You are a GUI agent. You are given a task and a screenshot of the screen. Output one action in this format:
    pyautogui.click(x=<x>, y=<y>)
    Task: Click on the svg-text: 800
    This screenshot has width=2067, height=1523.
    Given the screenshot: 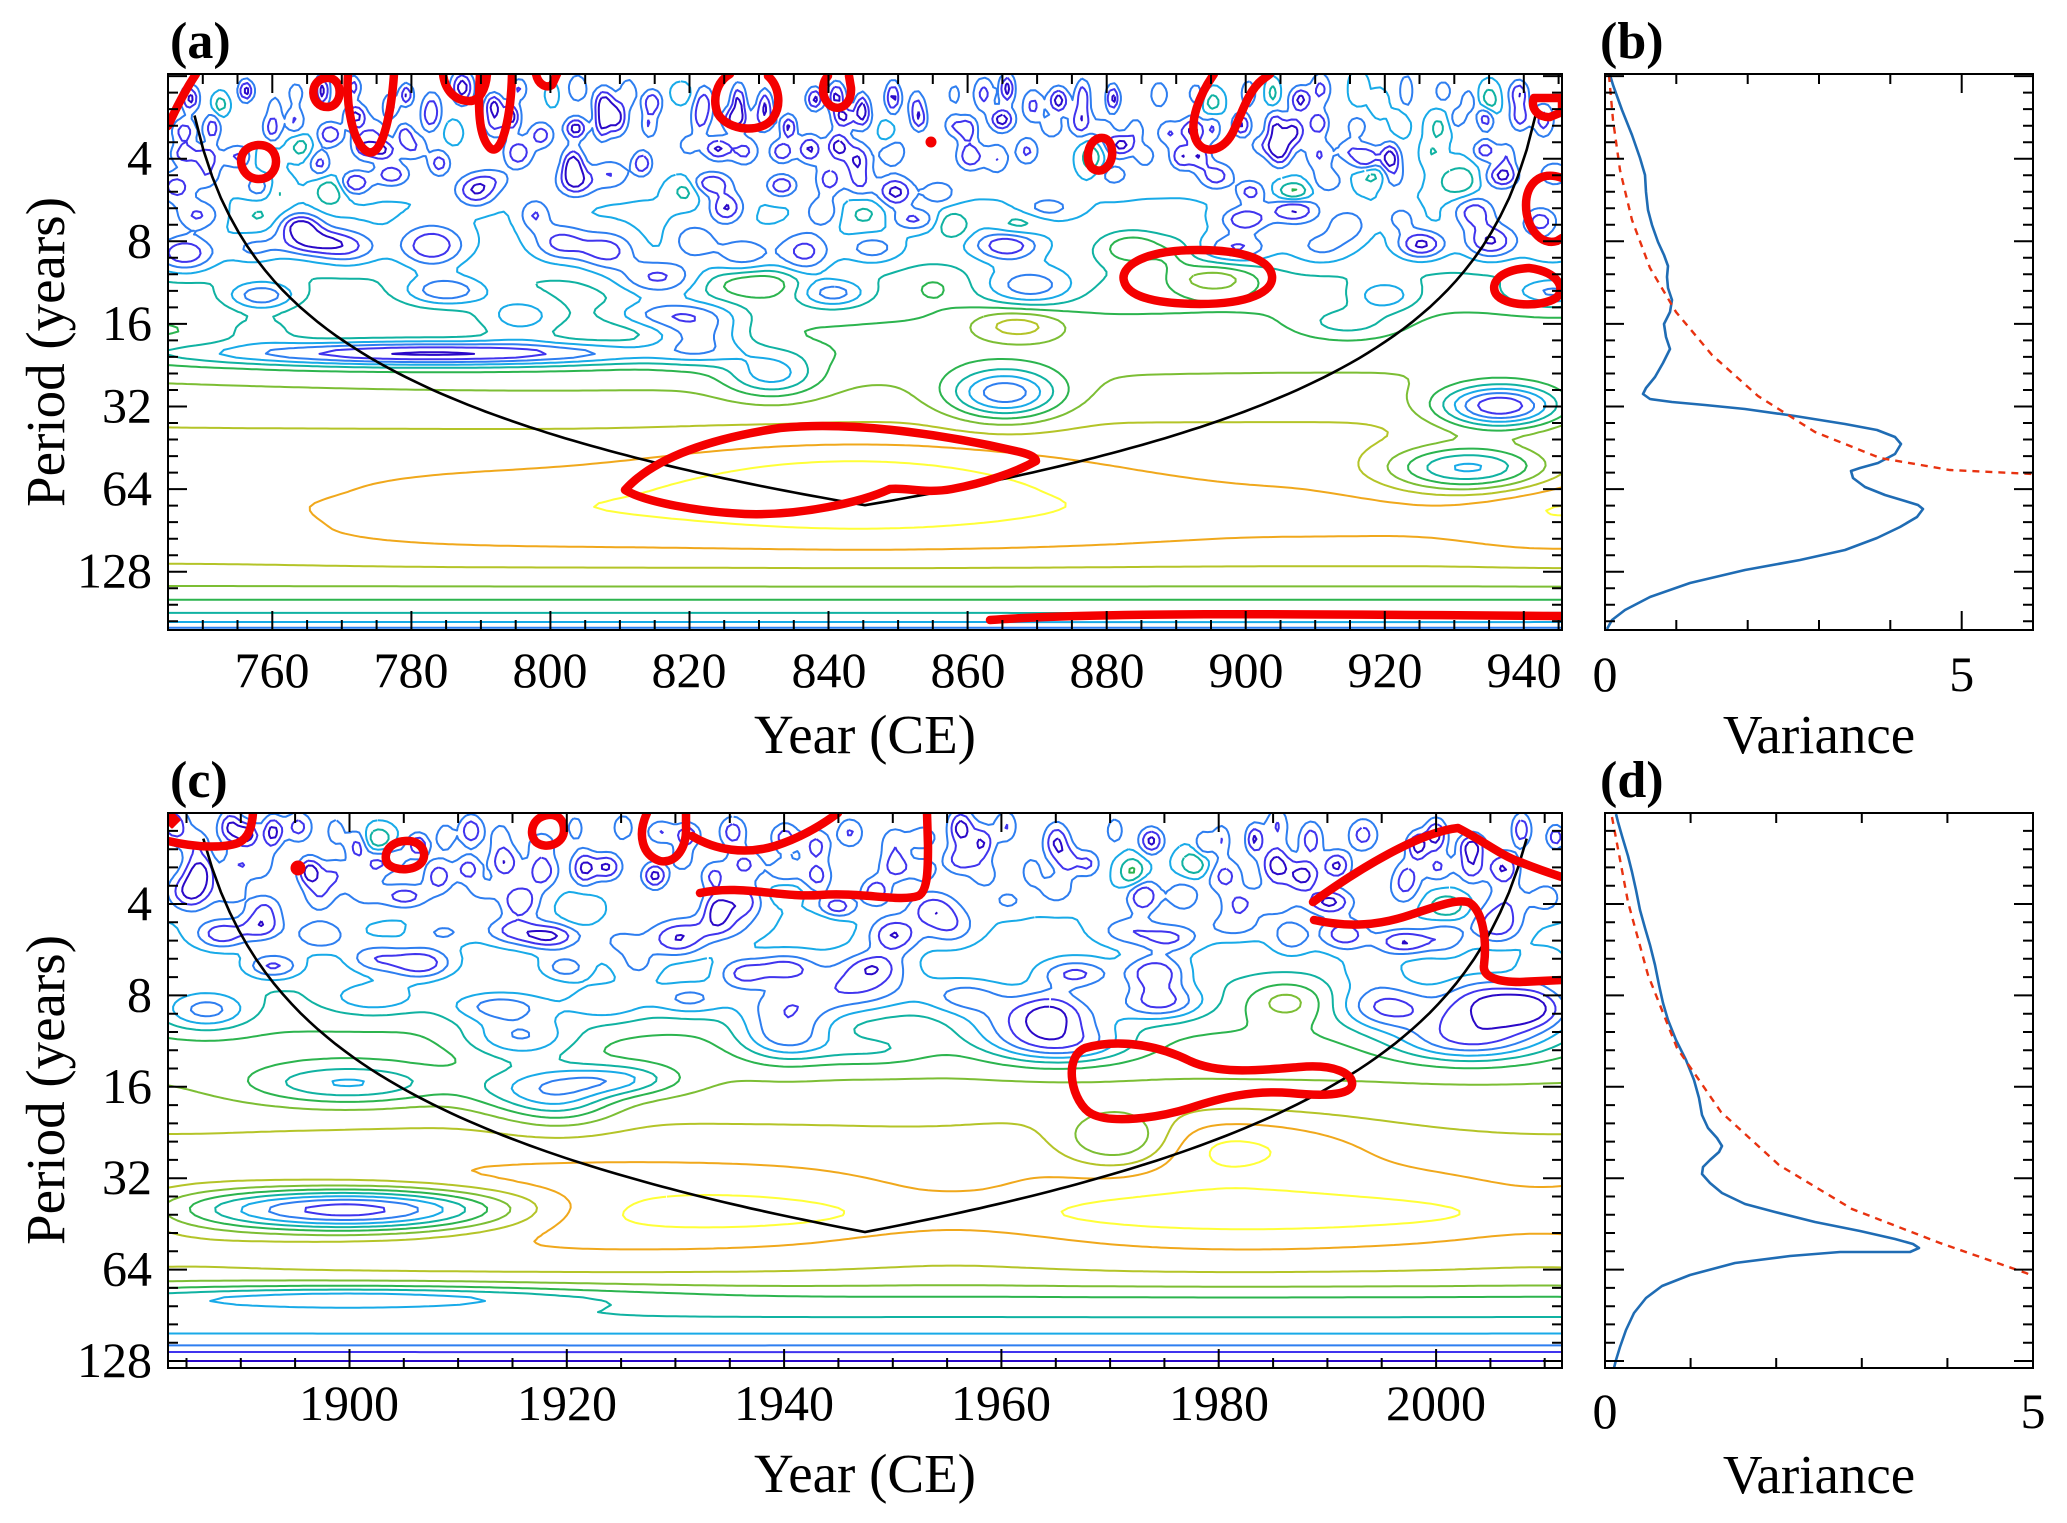 What is the action you would take?
    pyautogui.click(x=550, y=670)
    